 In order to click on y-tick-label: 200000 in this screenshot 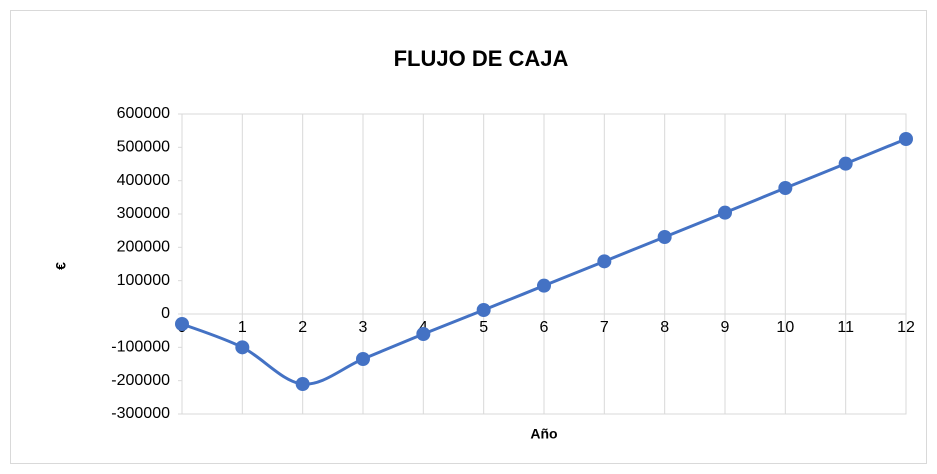, I will do `click(143, 247)`.